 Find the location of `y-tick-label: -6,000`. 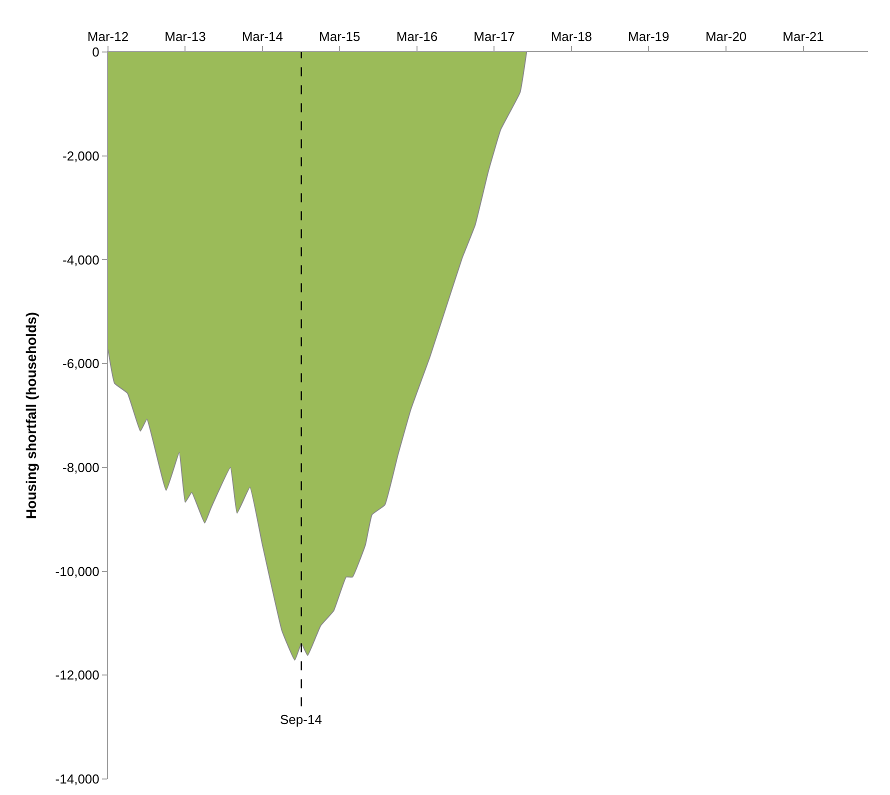

y-tick-label: -6,000 is located at coordinates (81, 364).